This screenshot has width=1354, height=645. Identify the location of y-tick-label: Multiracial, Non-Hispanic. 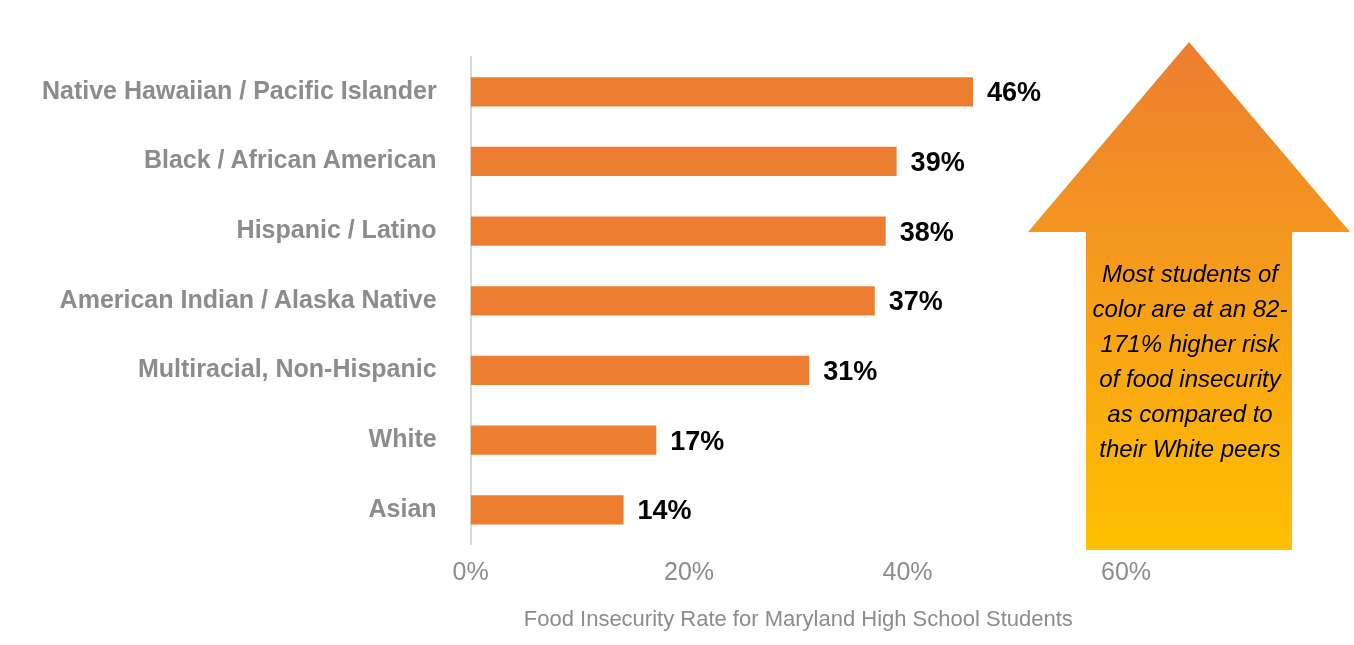
(287, 368).